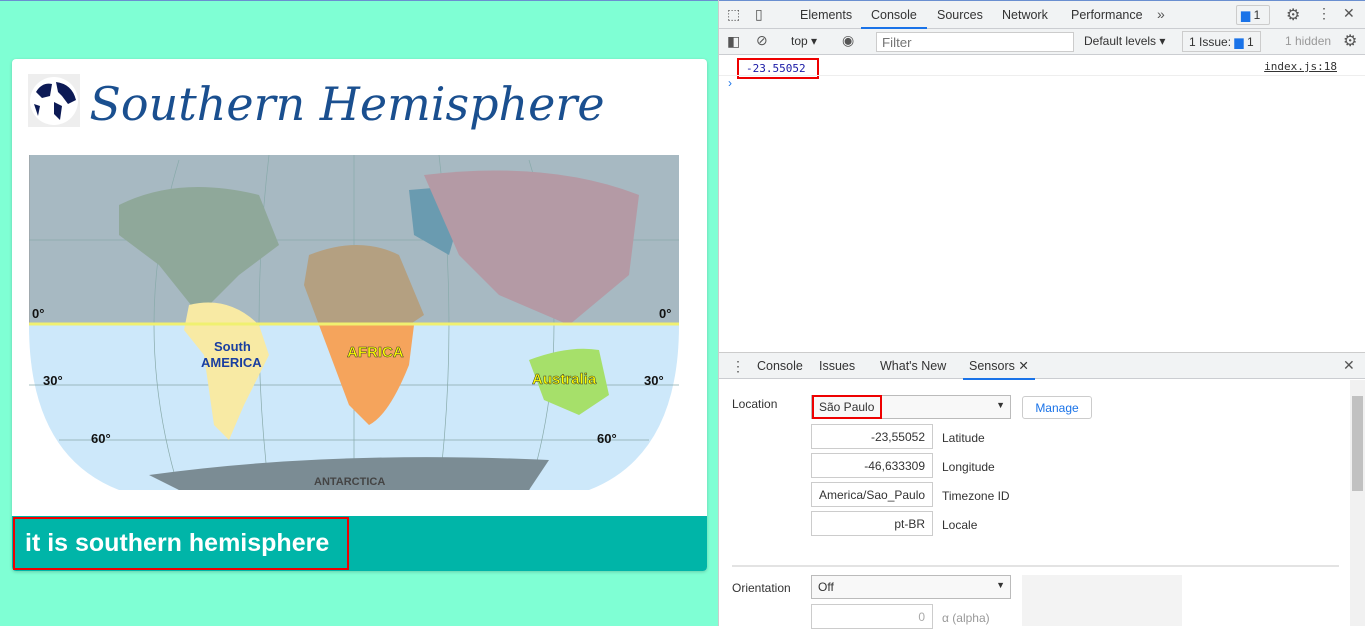 Image resolution: width=1365 pixels, height=629 pixels. What do you see at coordinates (826, 15) in the screenshot?
I see `tab-elements: Elements` at bounding box center [826, 15].